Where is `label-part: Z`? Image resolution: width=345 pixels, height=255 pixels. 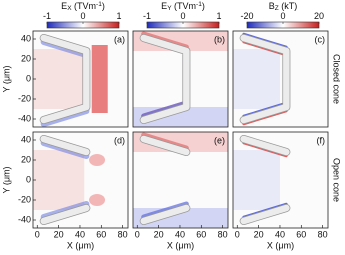 label-part: Z is located at coordinates (277, 8).